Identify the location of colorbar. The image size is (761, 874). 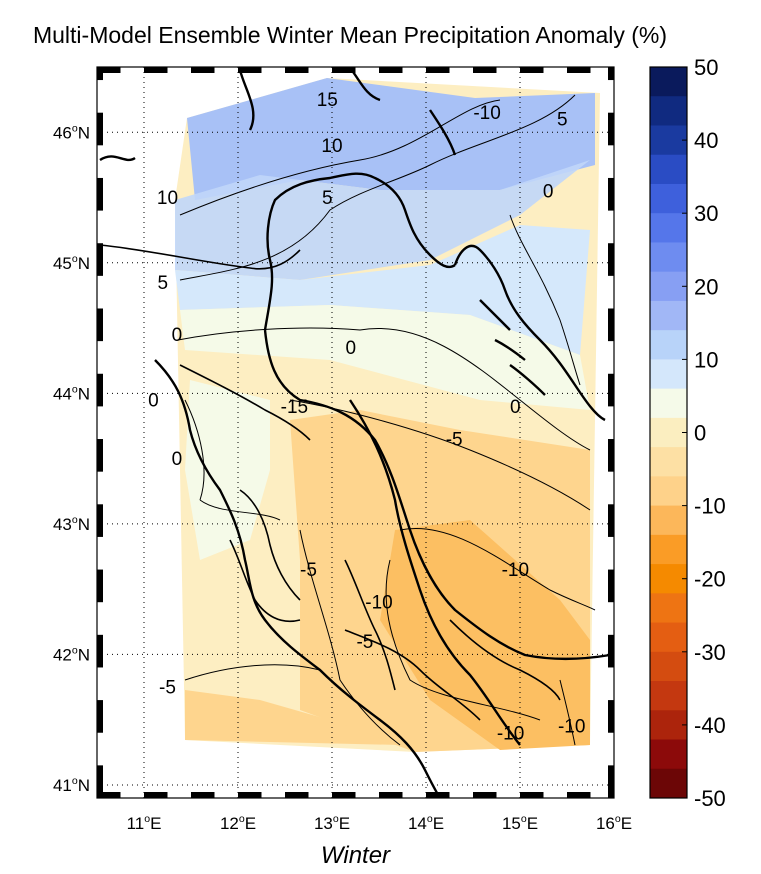
(668, 432).